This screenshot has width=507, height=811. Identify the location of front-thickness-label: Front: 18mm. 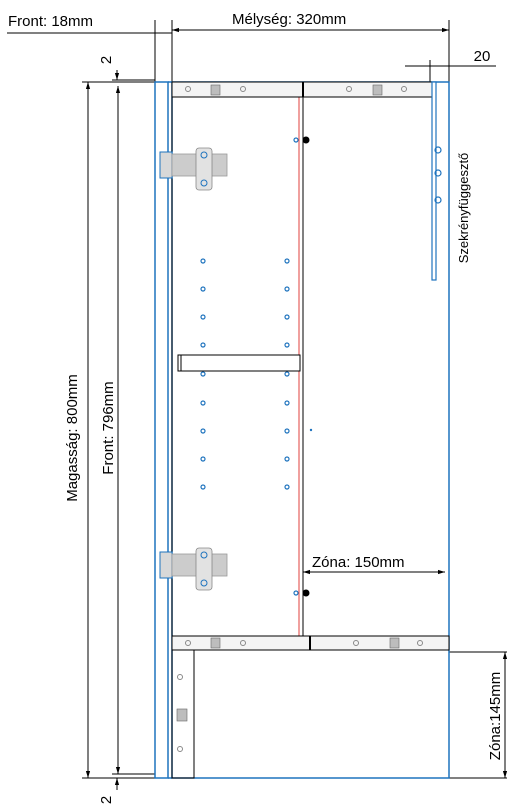
(50, 21).